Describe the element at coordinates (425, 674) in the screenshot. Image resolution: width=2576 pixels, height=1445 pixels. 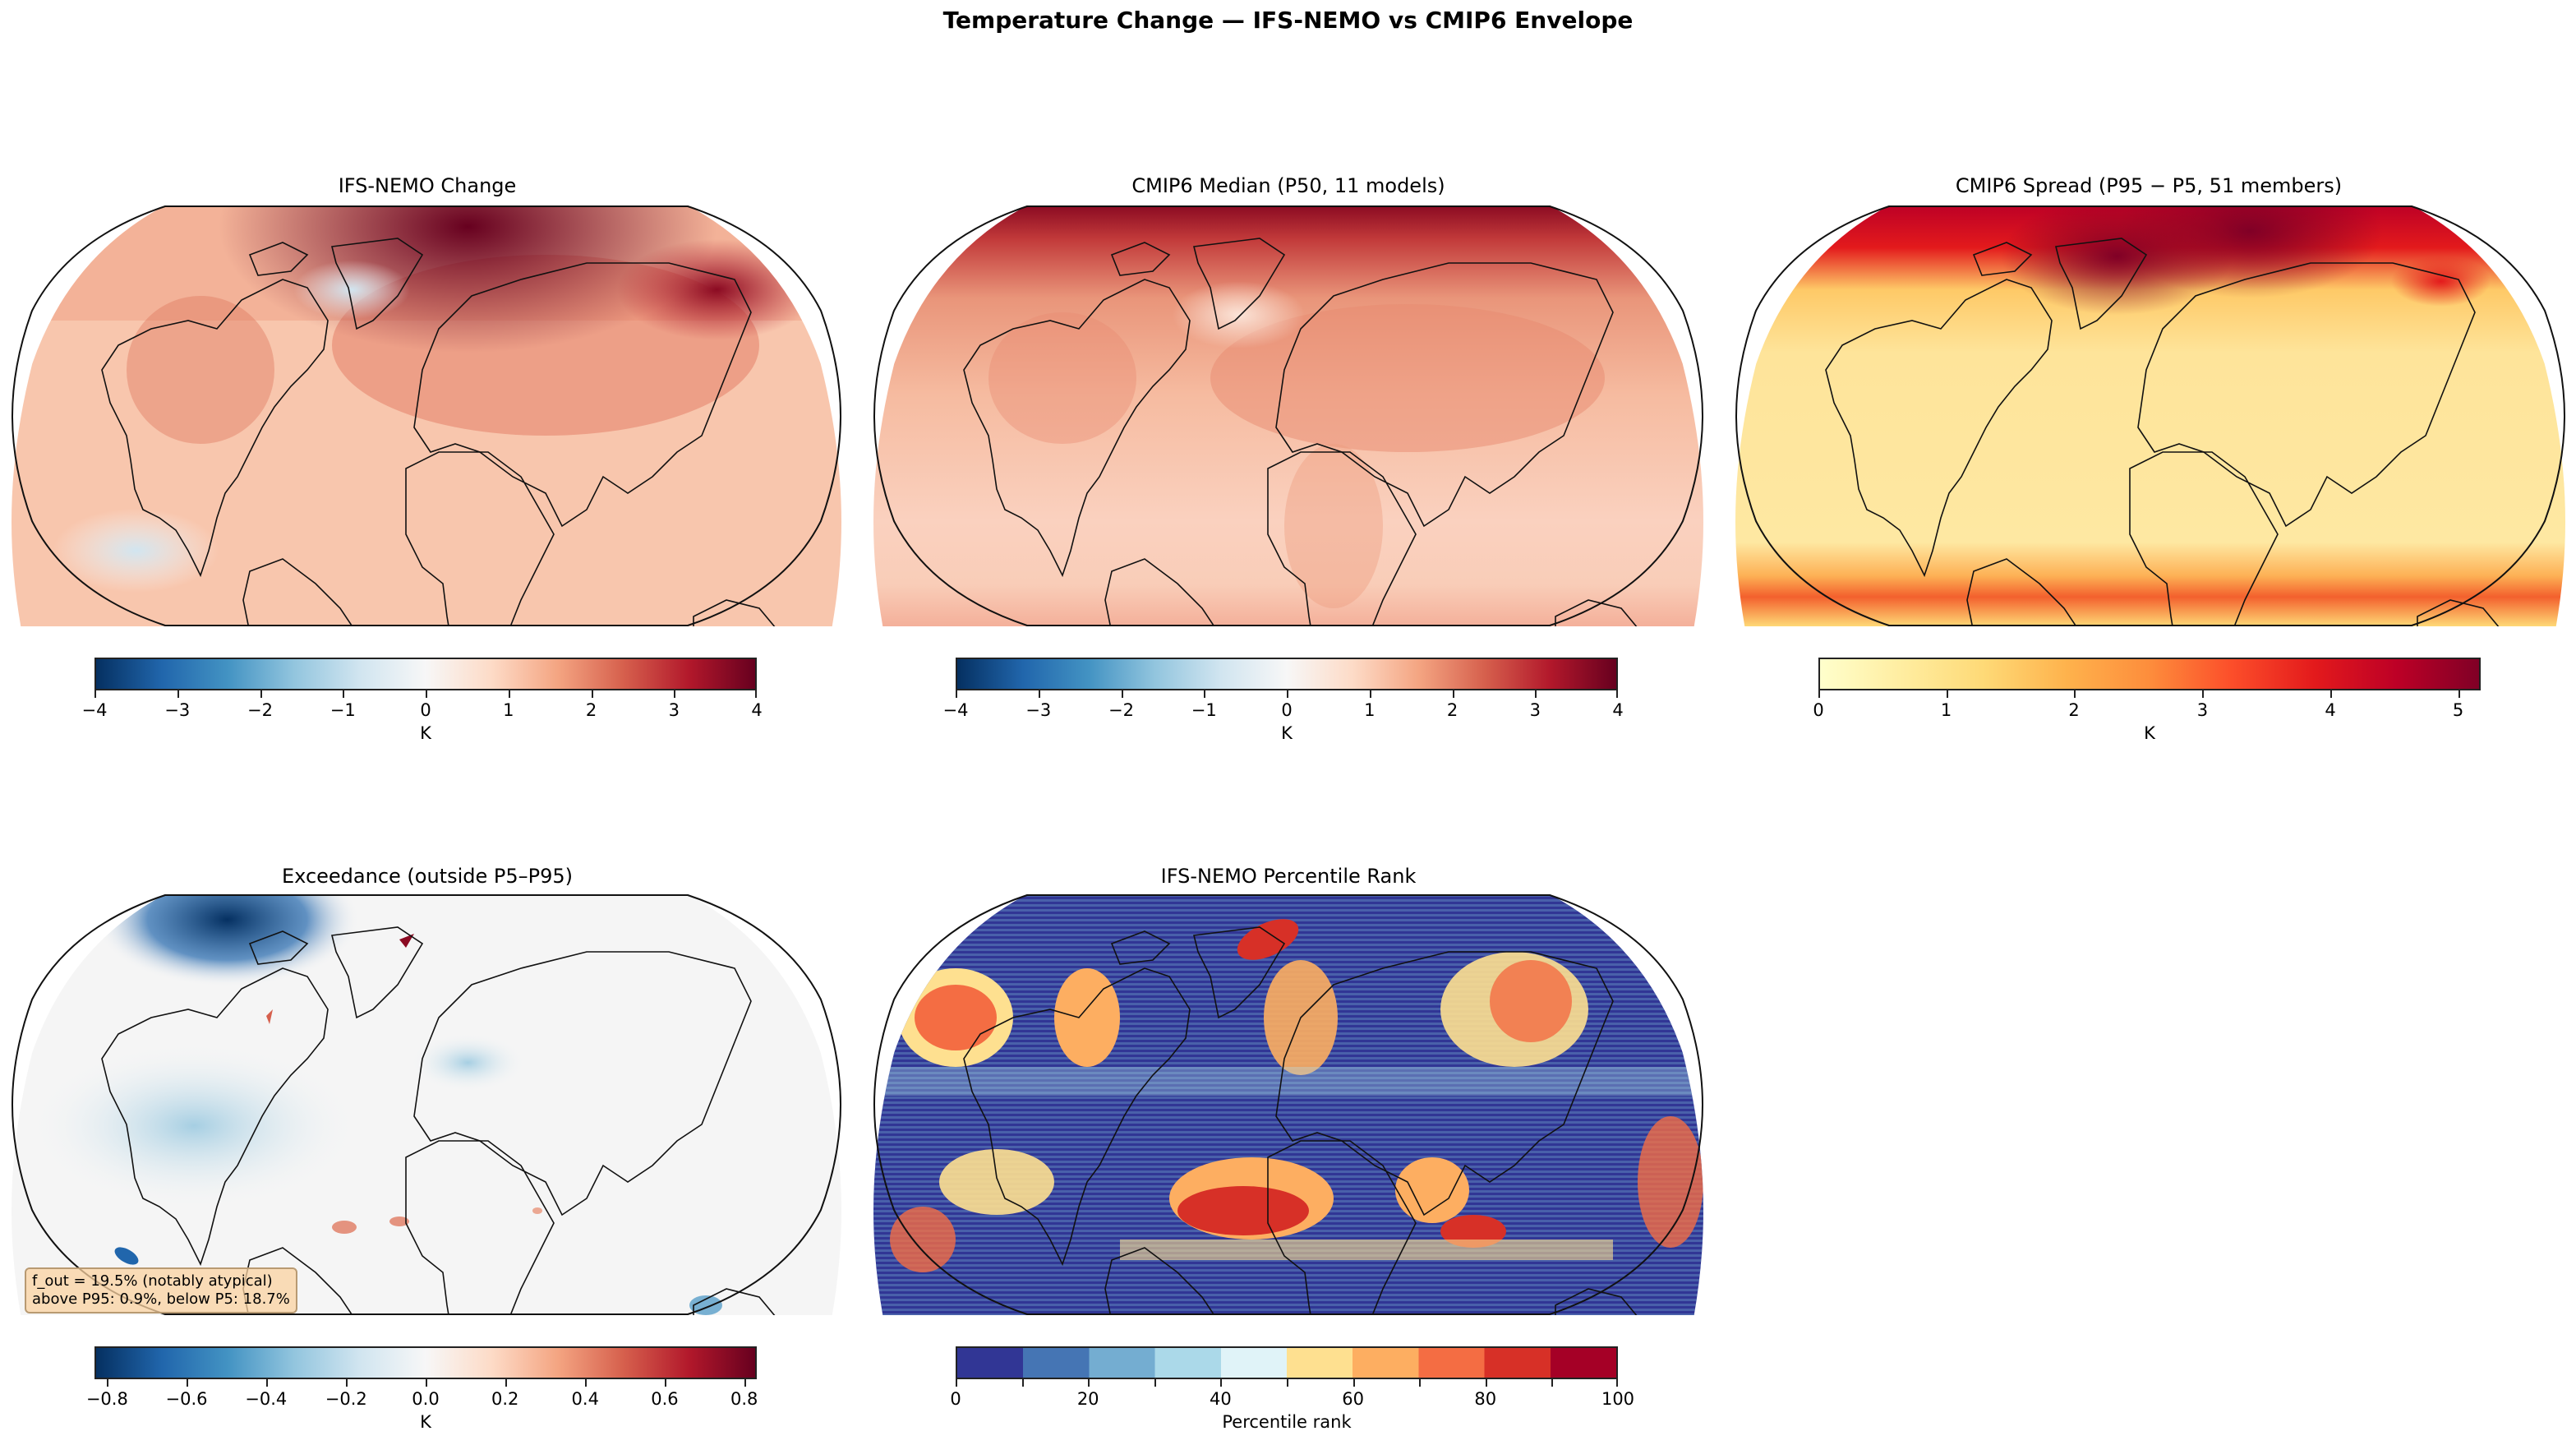
I see `colorbar-ifs-nemo-change` at that location.